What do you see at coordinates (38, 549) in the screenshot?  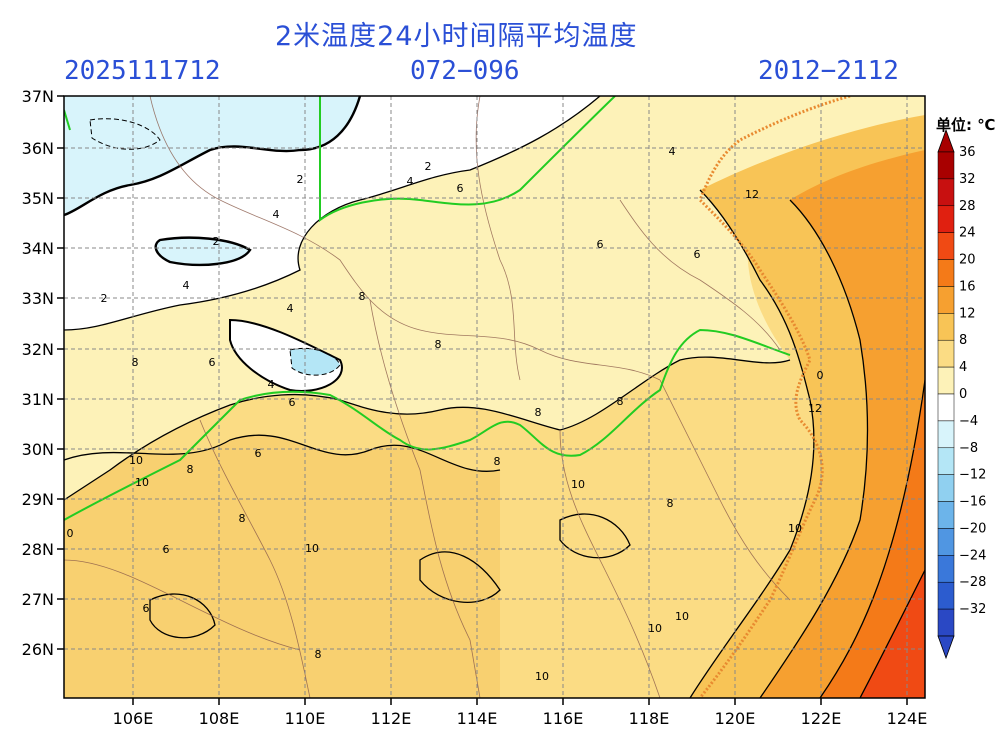 I see `lat-tick-label: 28N` at bounding box center [38, 549].